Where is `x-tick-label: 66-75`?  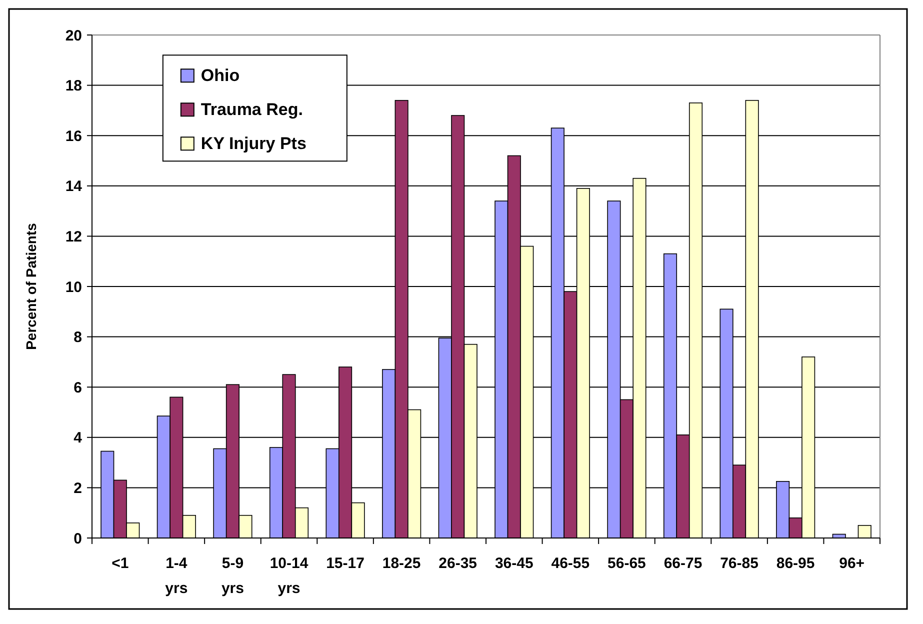 x-tick-label: 66-75 is located at coordinates (683, 563).